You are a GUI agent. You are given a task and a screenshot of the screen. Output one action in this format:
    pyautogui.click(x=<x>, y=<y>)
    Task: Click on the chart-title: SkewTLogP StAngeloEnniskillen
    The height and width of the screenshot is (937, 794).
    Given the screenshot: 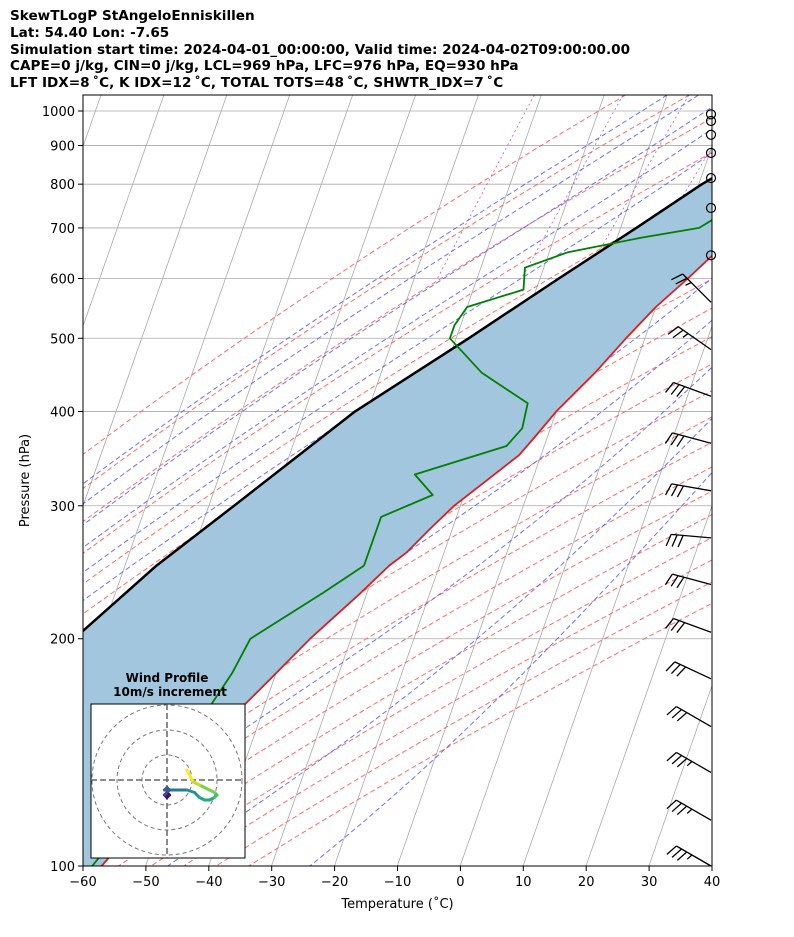 What is the action you would take?
    pyautogui.click(x=132, y=16)
    